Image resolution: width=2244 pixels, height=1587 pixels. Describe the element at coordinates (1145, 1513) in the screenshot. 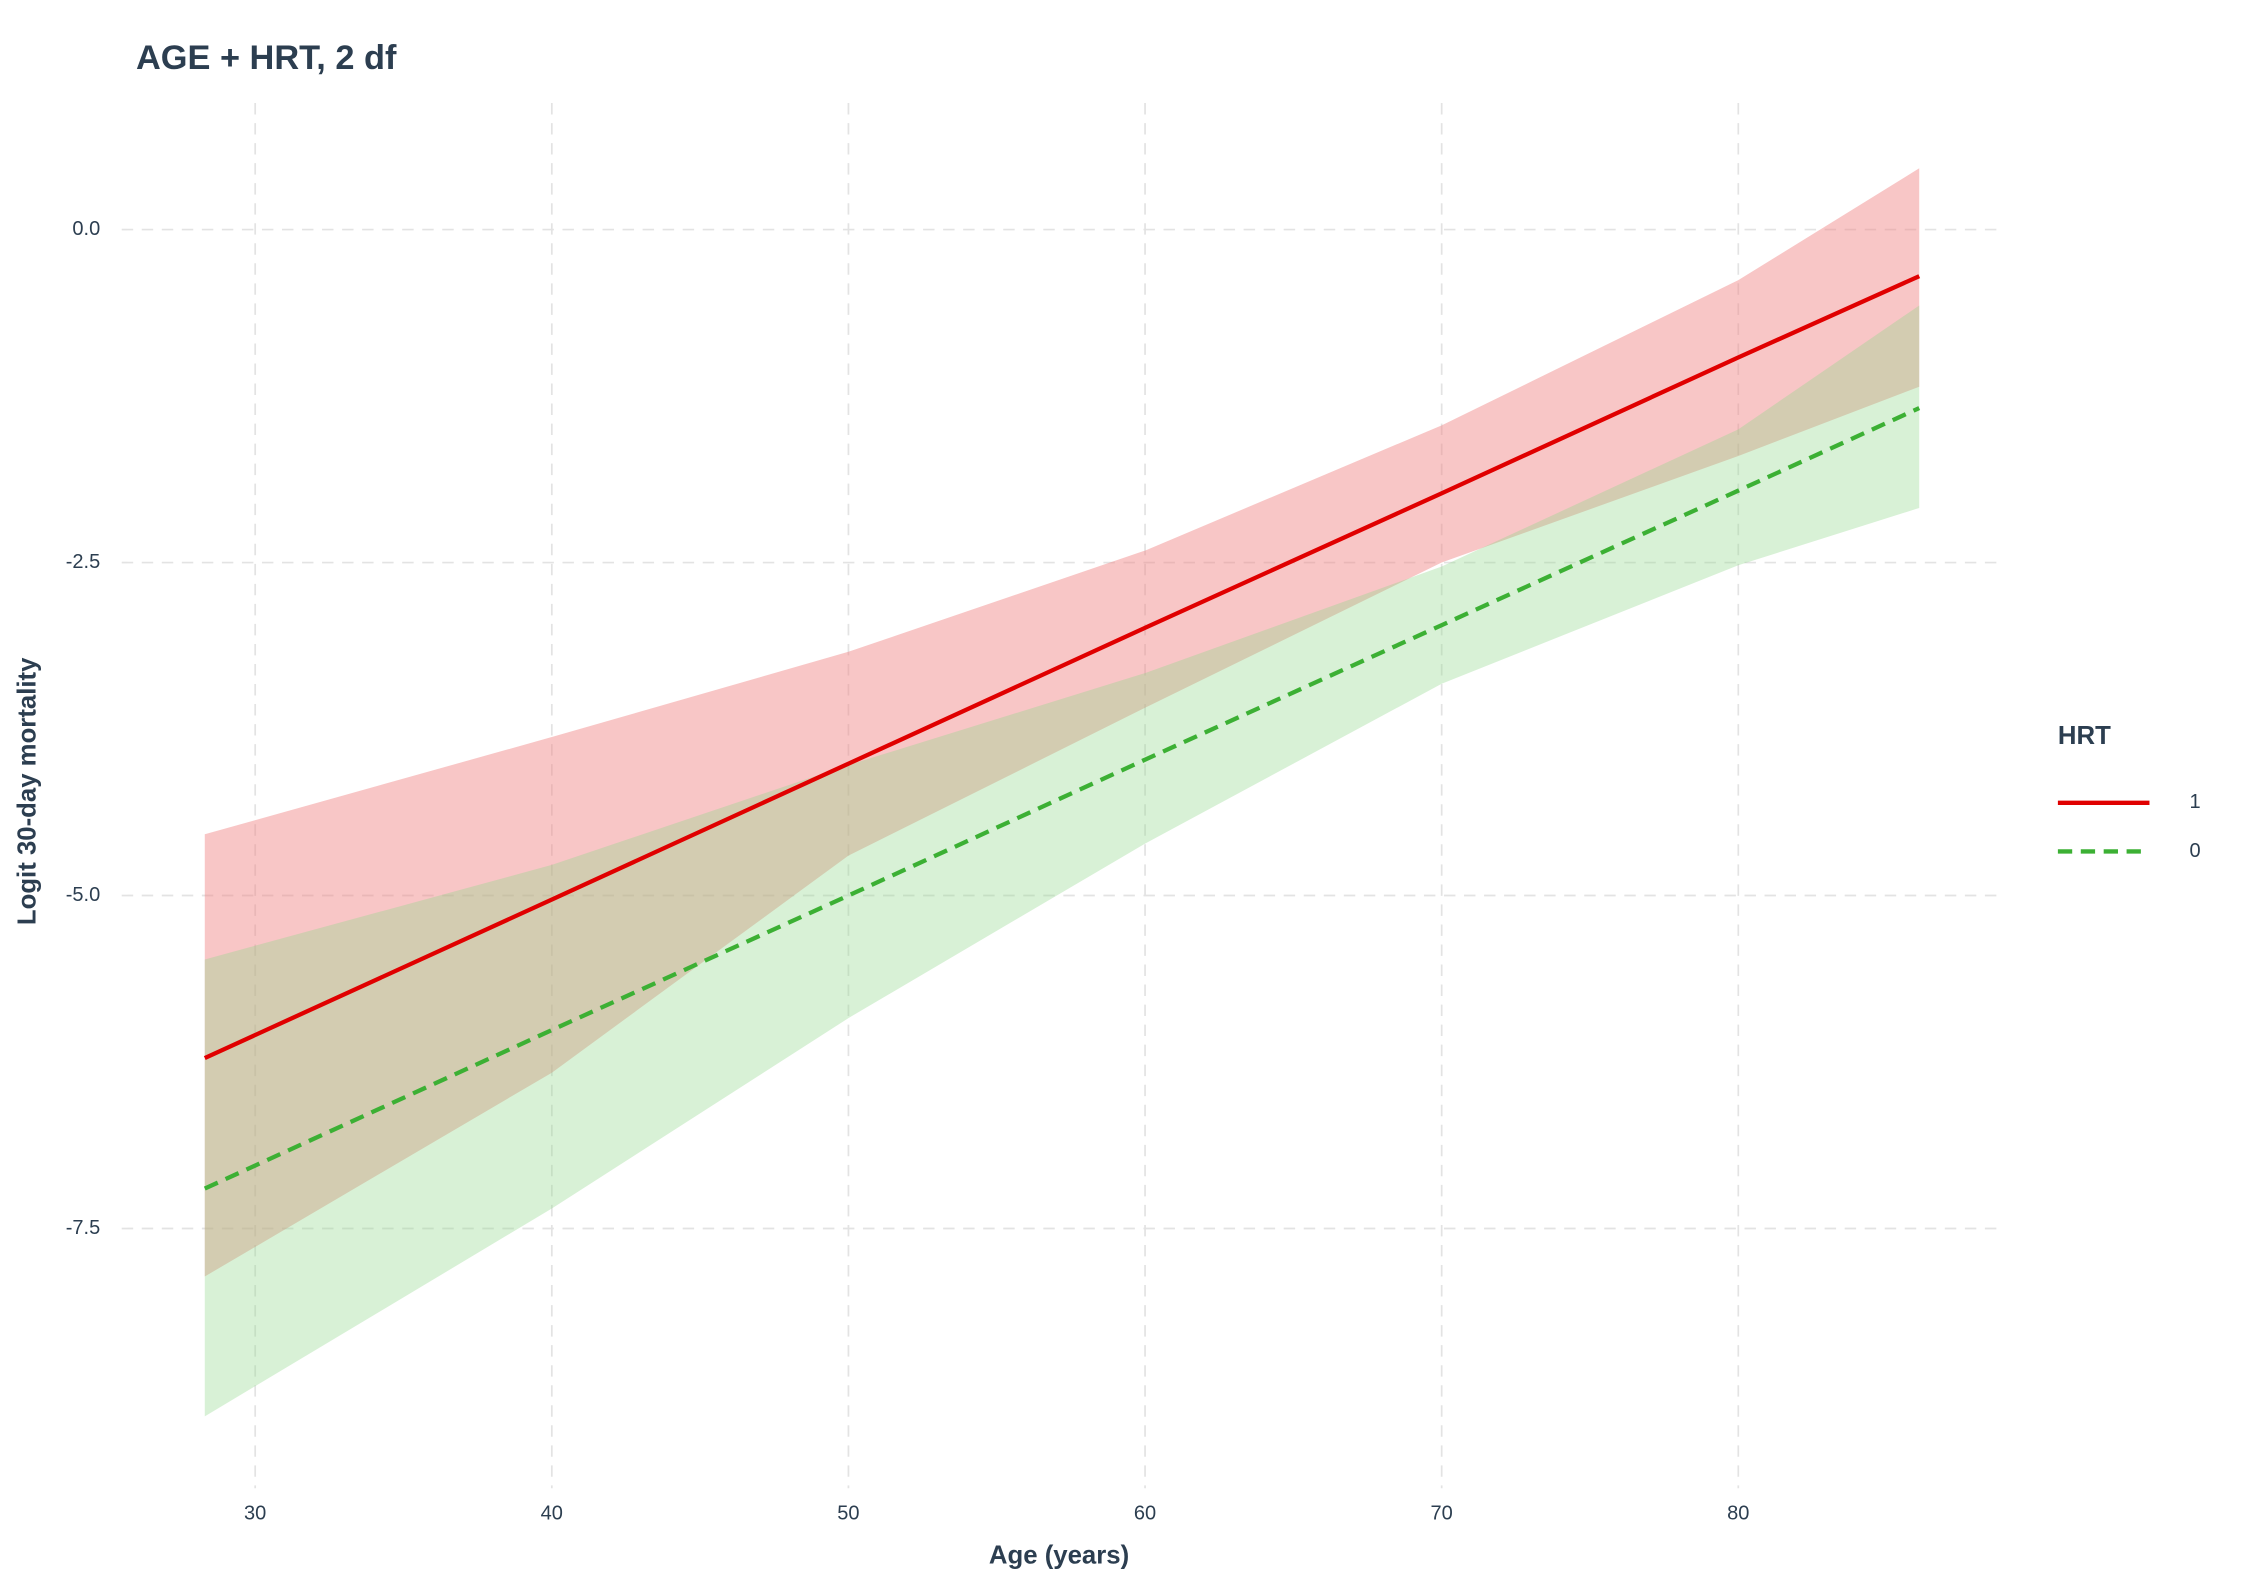

I see `x-tick-label: 60` at that location.